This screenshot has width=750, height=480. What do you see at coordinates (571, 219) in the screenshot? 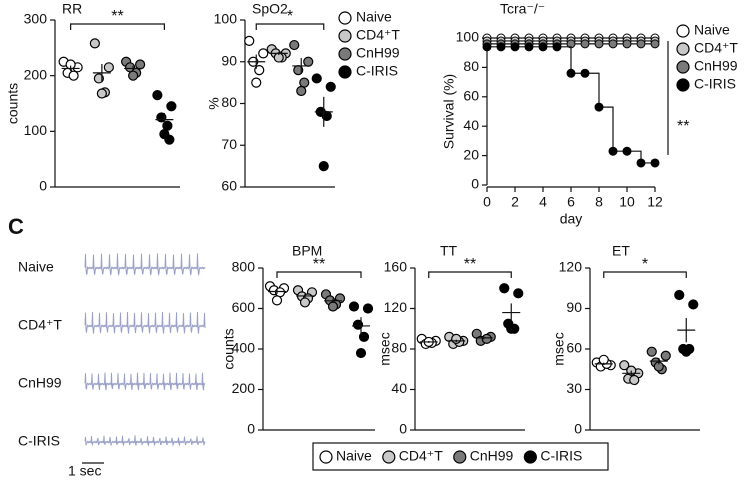
I see `x-axis-label: day` at bounding box center [571, 219].